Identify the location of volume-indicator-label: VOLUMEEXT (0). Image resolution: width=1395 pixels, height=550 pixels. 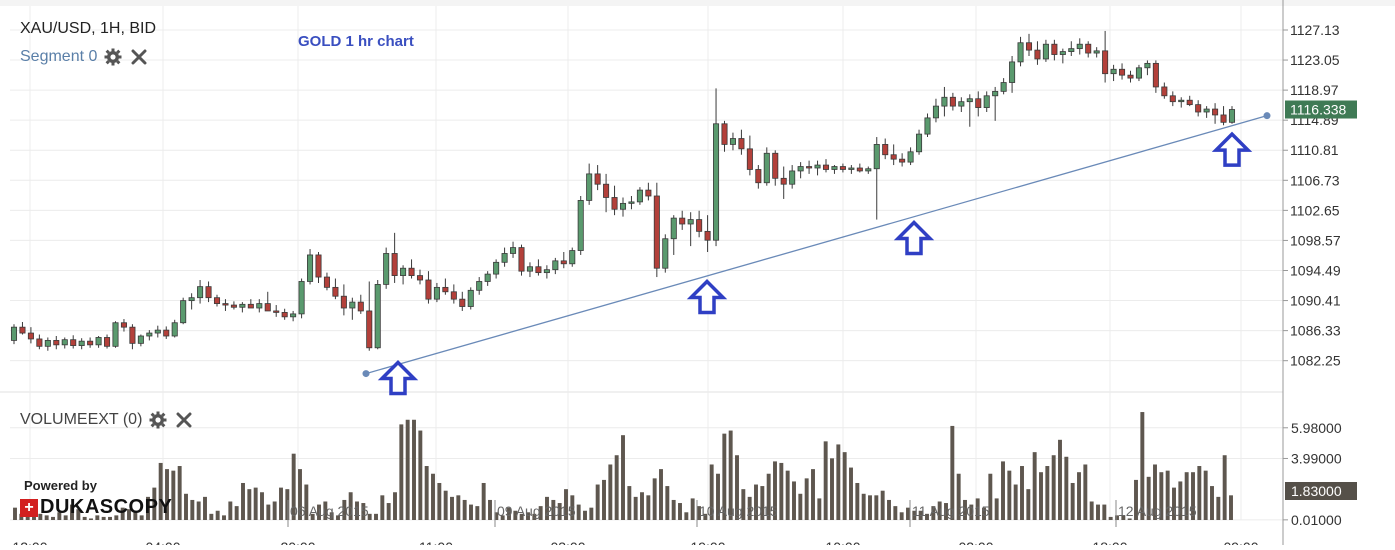
(81, 419).